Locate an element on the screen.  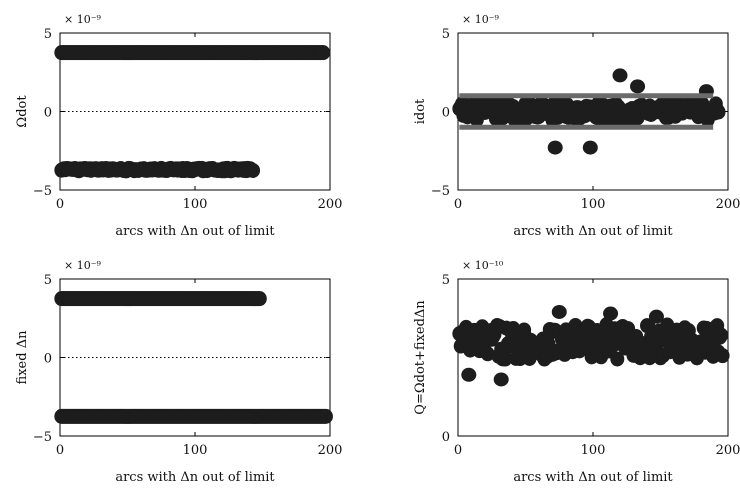
y-axis-label: idot is located at coordinates (420, 111).